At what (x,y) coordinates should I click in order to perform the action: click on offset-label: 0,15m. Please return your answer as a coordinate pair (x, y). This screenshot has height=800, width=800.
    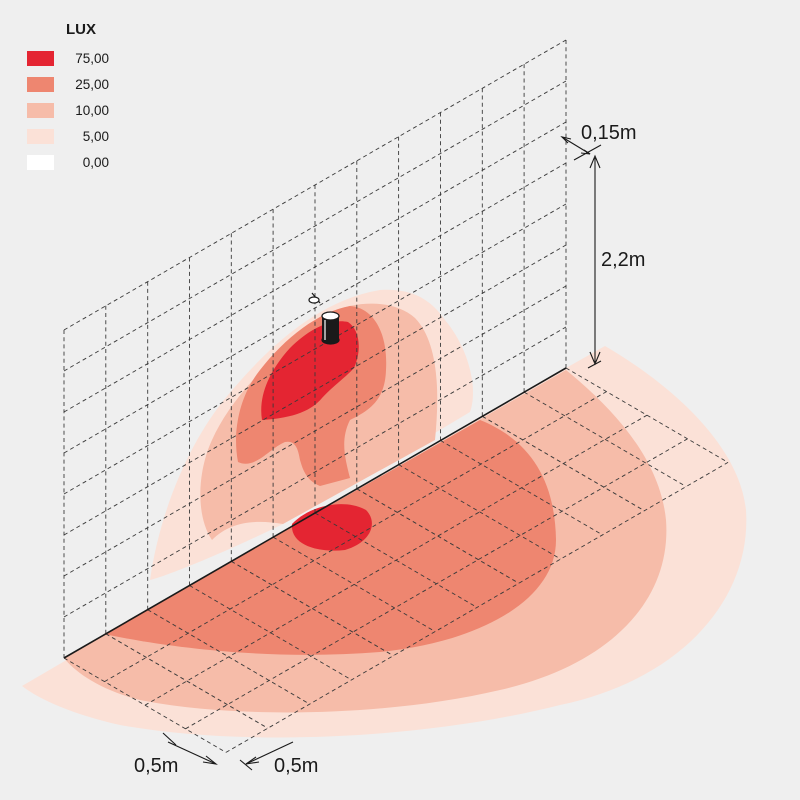
    Looking at the image, I should click on (609, 133).